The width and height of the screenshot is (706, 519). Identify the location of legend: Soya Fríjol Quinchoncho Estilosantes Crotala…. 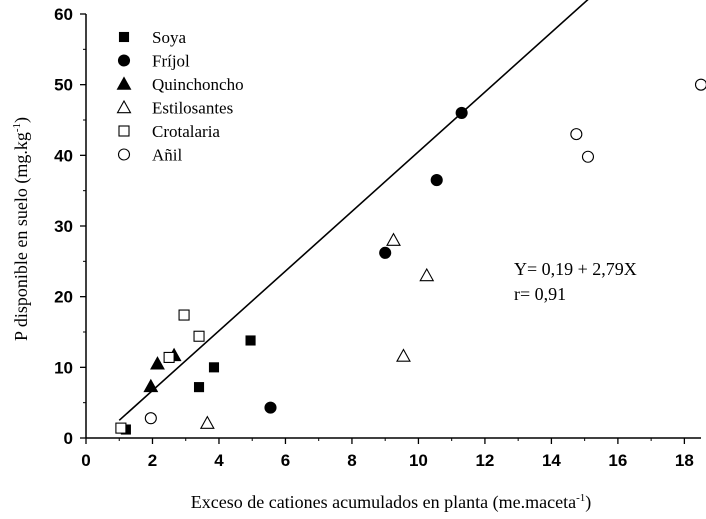
(180, 96).